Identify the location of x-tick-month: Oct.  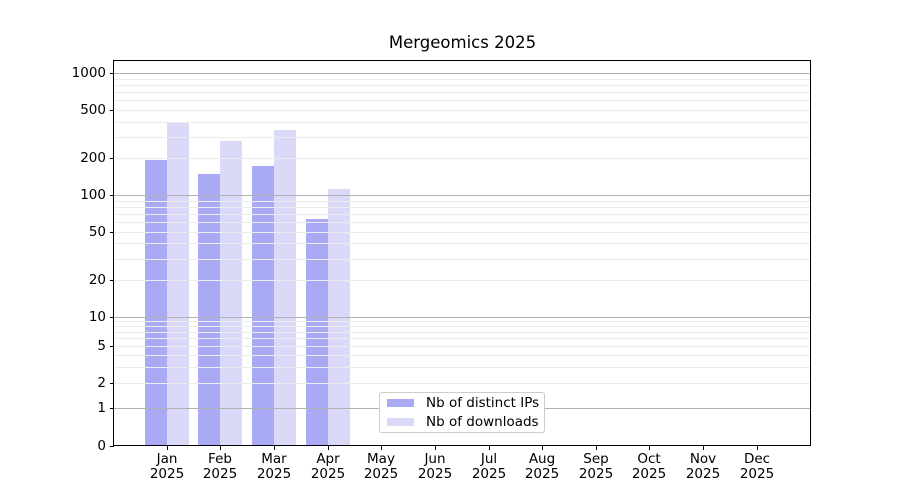
(649, 459).